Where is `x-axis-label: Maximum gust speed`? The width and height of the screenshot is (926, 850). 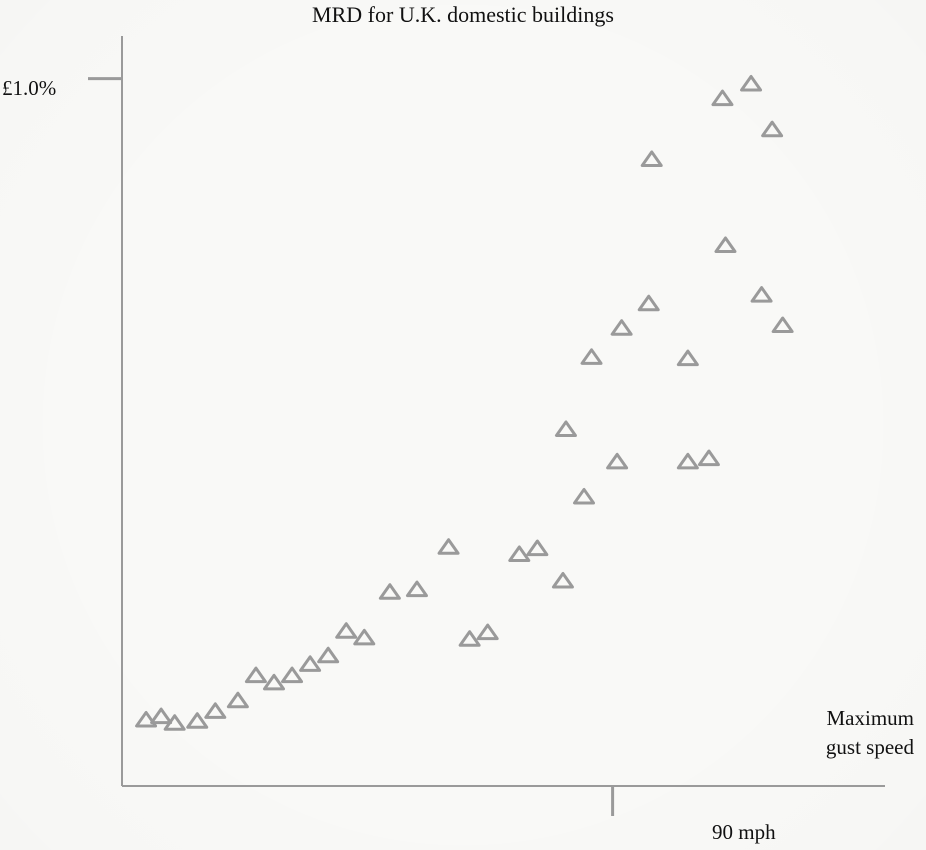 x-axis-label: Maximum gust speed is located at coordinates (870, 733).